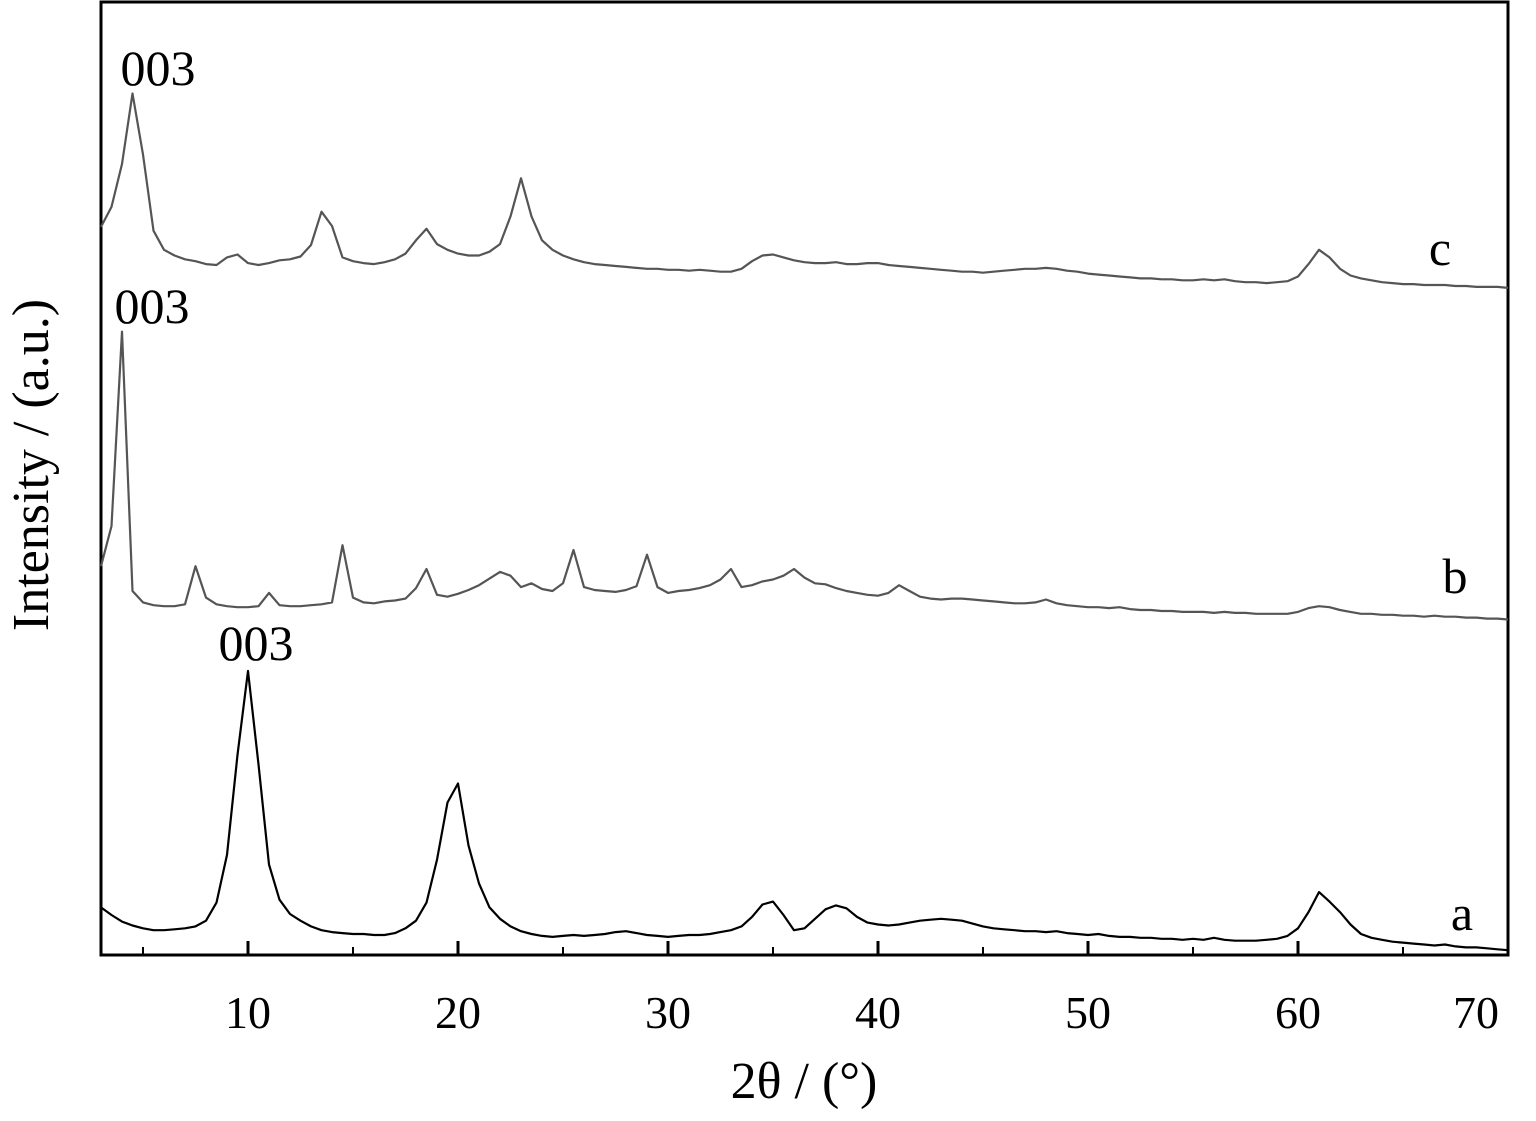  What do you see at coordinates (1455, 576) in the screenshot?
I see `series-label: b` at bounding box center [1455, 576].